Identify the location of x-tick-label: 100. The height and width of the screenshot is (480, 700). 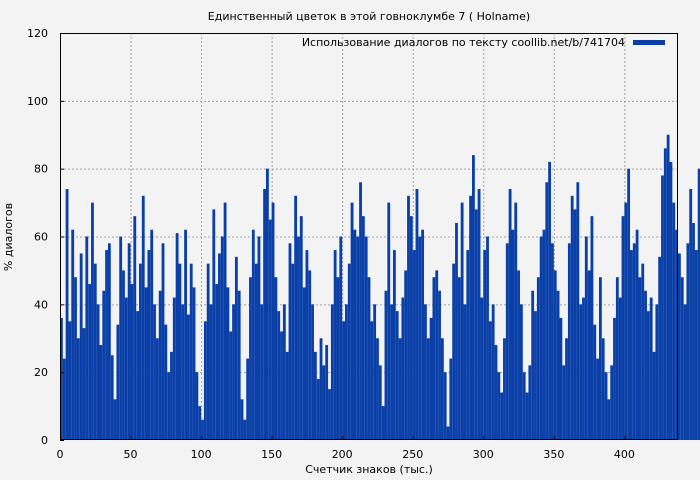
(201, 454).